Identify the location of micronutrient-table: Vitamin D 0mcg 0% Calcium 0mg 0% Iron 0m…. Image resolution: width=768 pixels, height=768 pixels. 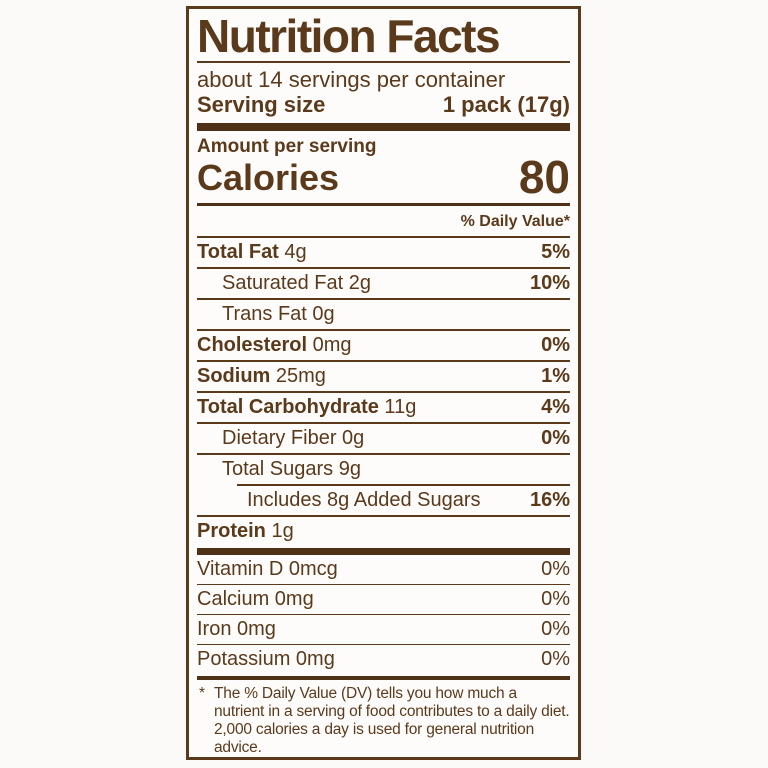
(383, 614).